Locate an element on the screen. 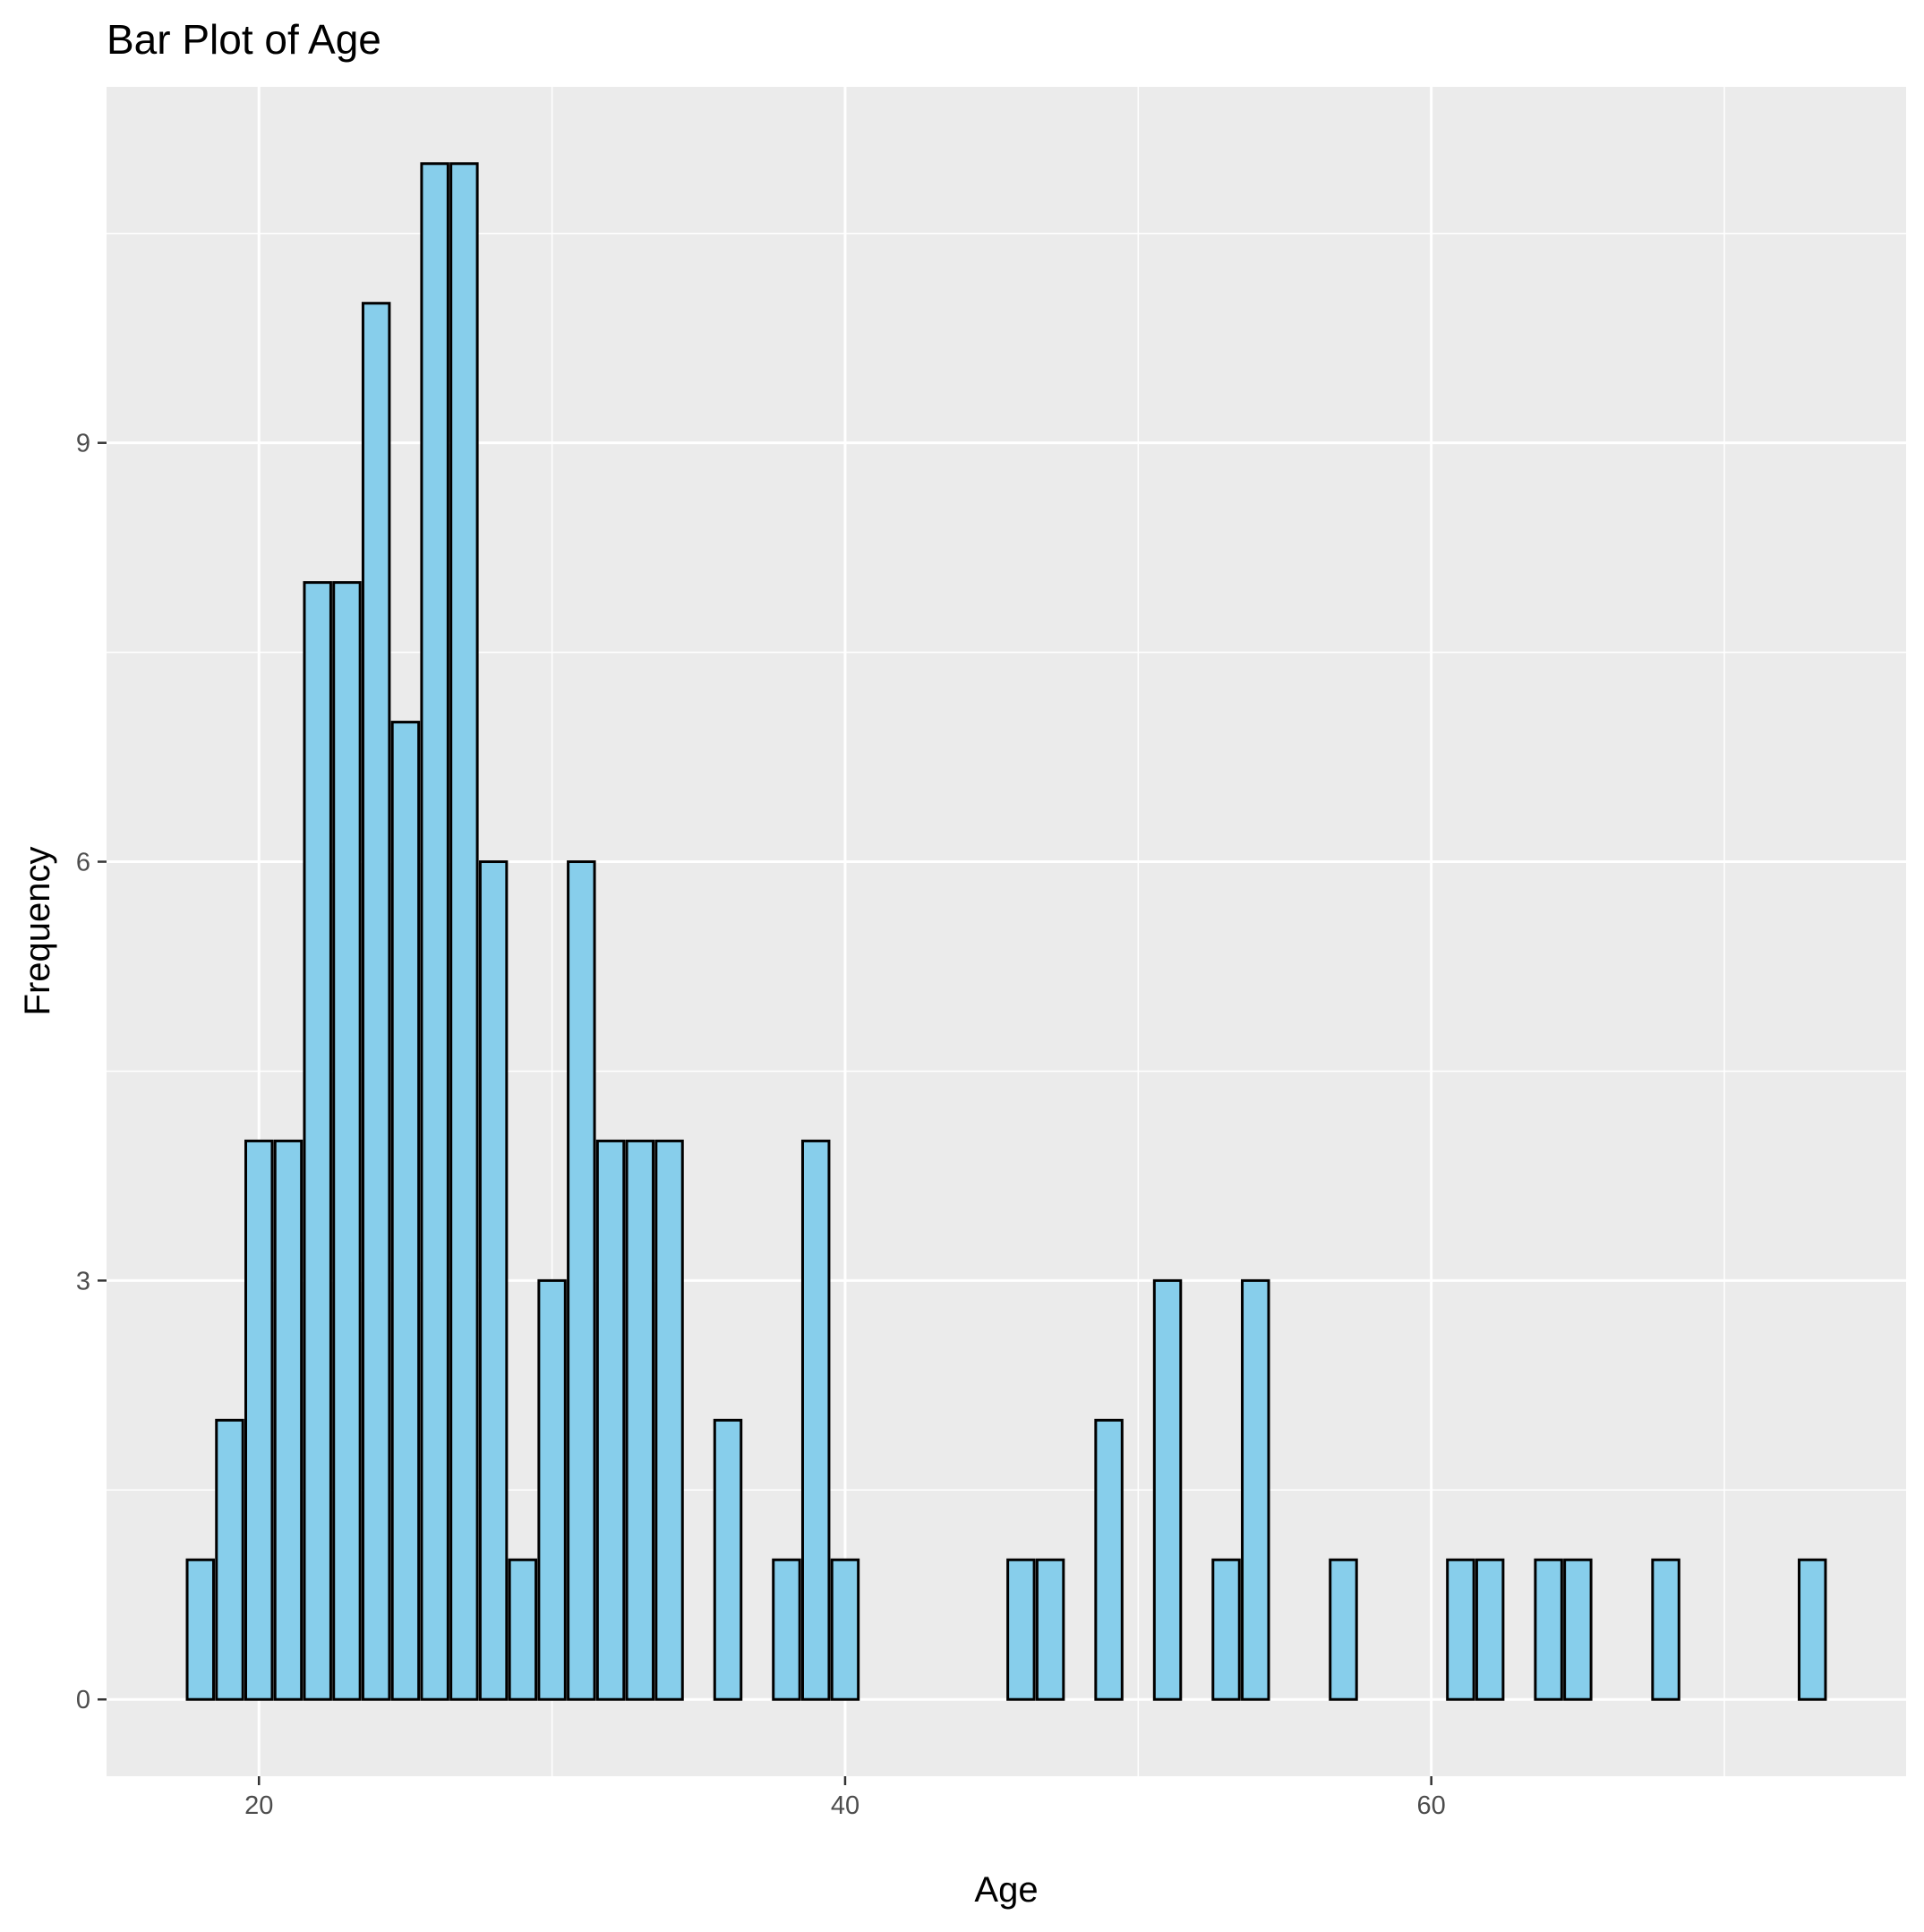 This screenshot has height=1932, width=1924. x-tick-label: 40 is located at coordinates (845, 1805).